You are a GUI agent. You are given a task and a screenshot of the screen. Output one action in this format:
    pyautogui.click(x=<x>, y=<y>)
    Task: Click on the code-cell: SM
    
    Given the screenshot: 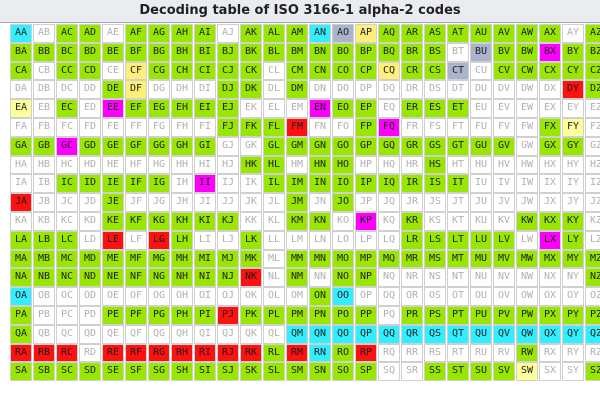 What is the action you would take?
    pyautogui.click(x=297, y=372)
    